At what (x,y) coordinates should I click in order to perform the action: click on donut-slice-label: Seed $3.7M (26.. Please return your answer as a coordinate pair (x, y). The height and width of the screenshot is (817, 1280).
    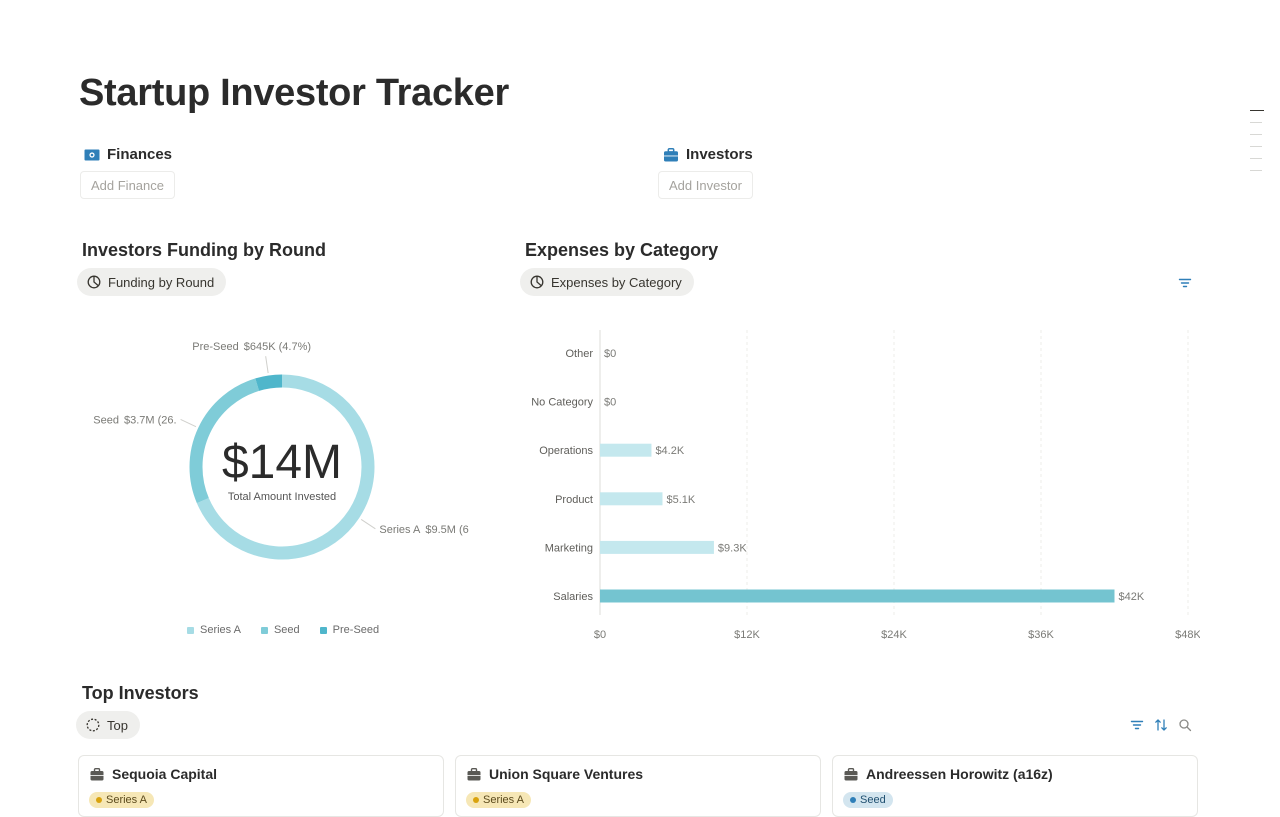
    Looking at the image, I should click on (134, 420).